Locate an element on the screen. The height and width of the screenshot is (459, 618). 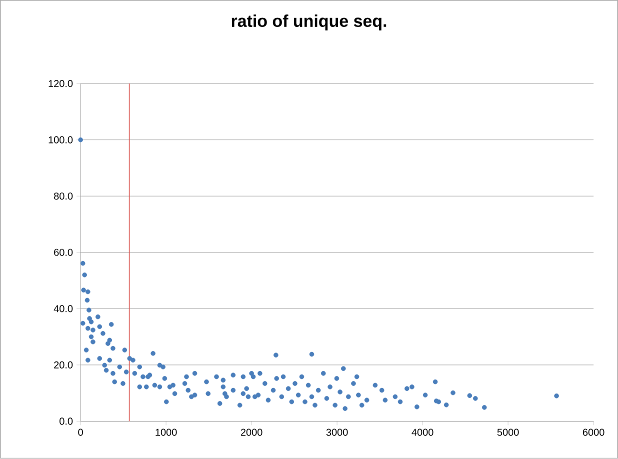
y-tick-label: 40.0 is located at coordinates (63, 308).